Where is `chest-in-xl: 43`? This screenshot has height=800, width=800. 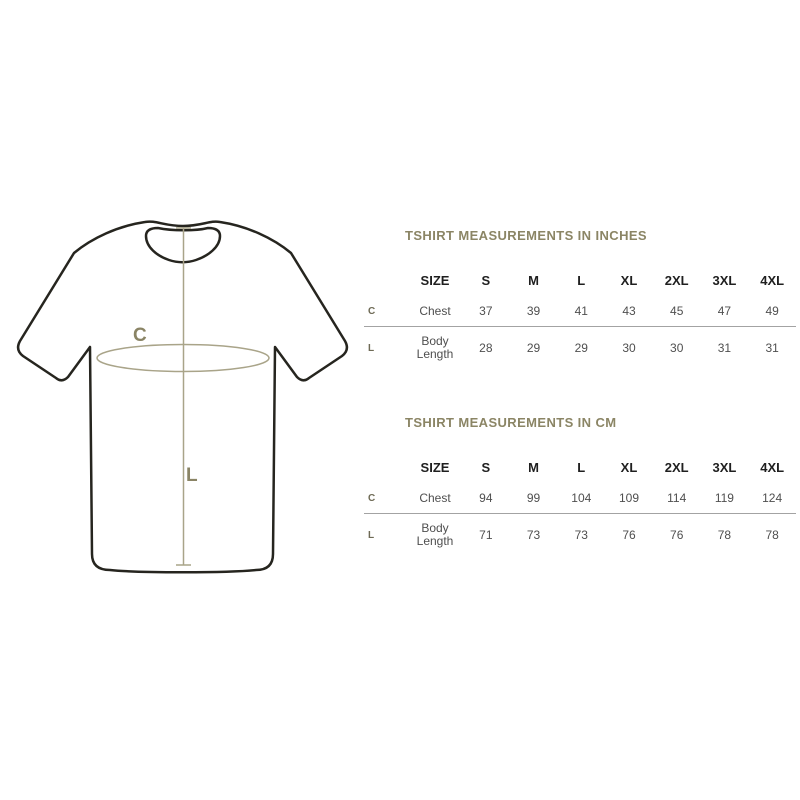 chest-in-xl: 43 is located at coordinates (629, 311).